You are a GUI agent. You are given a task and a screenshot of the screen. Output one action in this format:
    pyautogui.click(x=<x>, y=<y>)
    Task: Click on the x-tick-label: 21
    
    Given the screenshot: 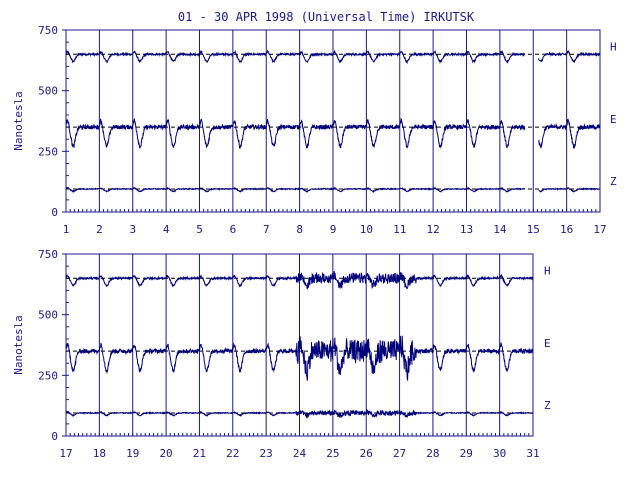 What is the action you would take?
    pyautogui.click(x=199, y=453)
    